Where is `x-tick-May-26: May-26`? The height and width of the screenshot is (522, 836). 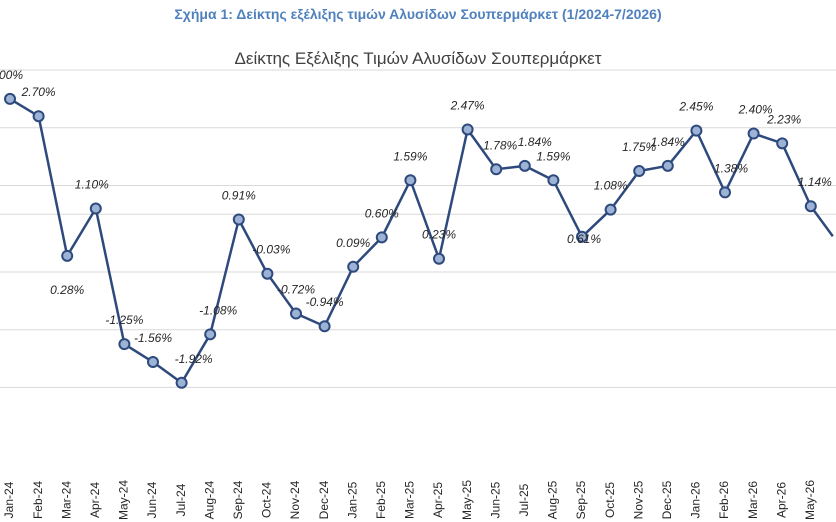 x-tick-May-26: May-26 is located at coordinates (810, 500).